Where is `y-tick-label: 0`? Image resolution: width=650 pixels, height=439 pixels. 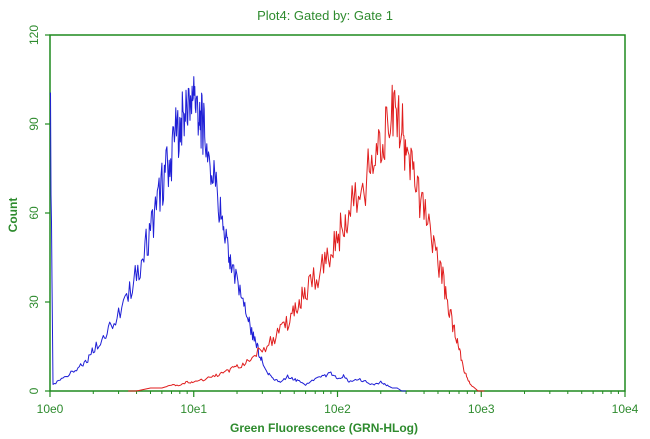 y-tick-label: 0 is located at coordinates (34, 390).